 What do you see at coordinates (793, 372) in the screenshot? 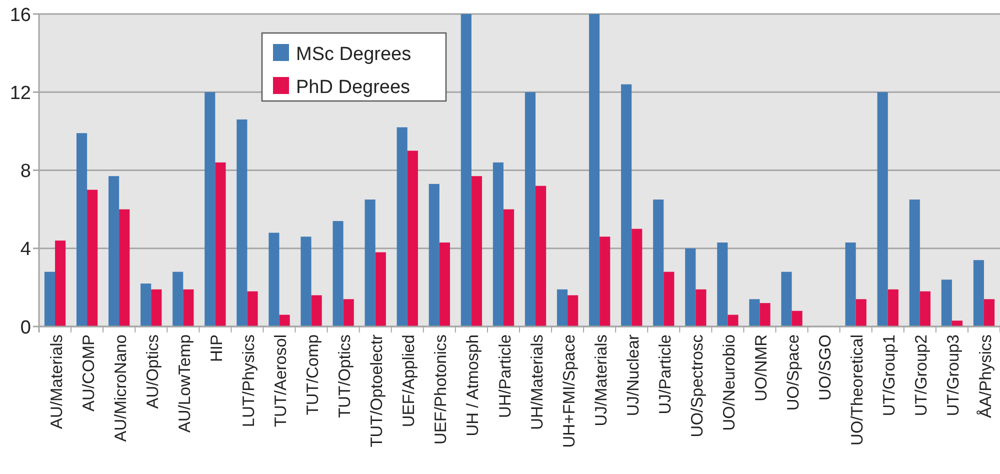
I see `x-tick-label: UO/Space` at bounding box center [793, 372].